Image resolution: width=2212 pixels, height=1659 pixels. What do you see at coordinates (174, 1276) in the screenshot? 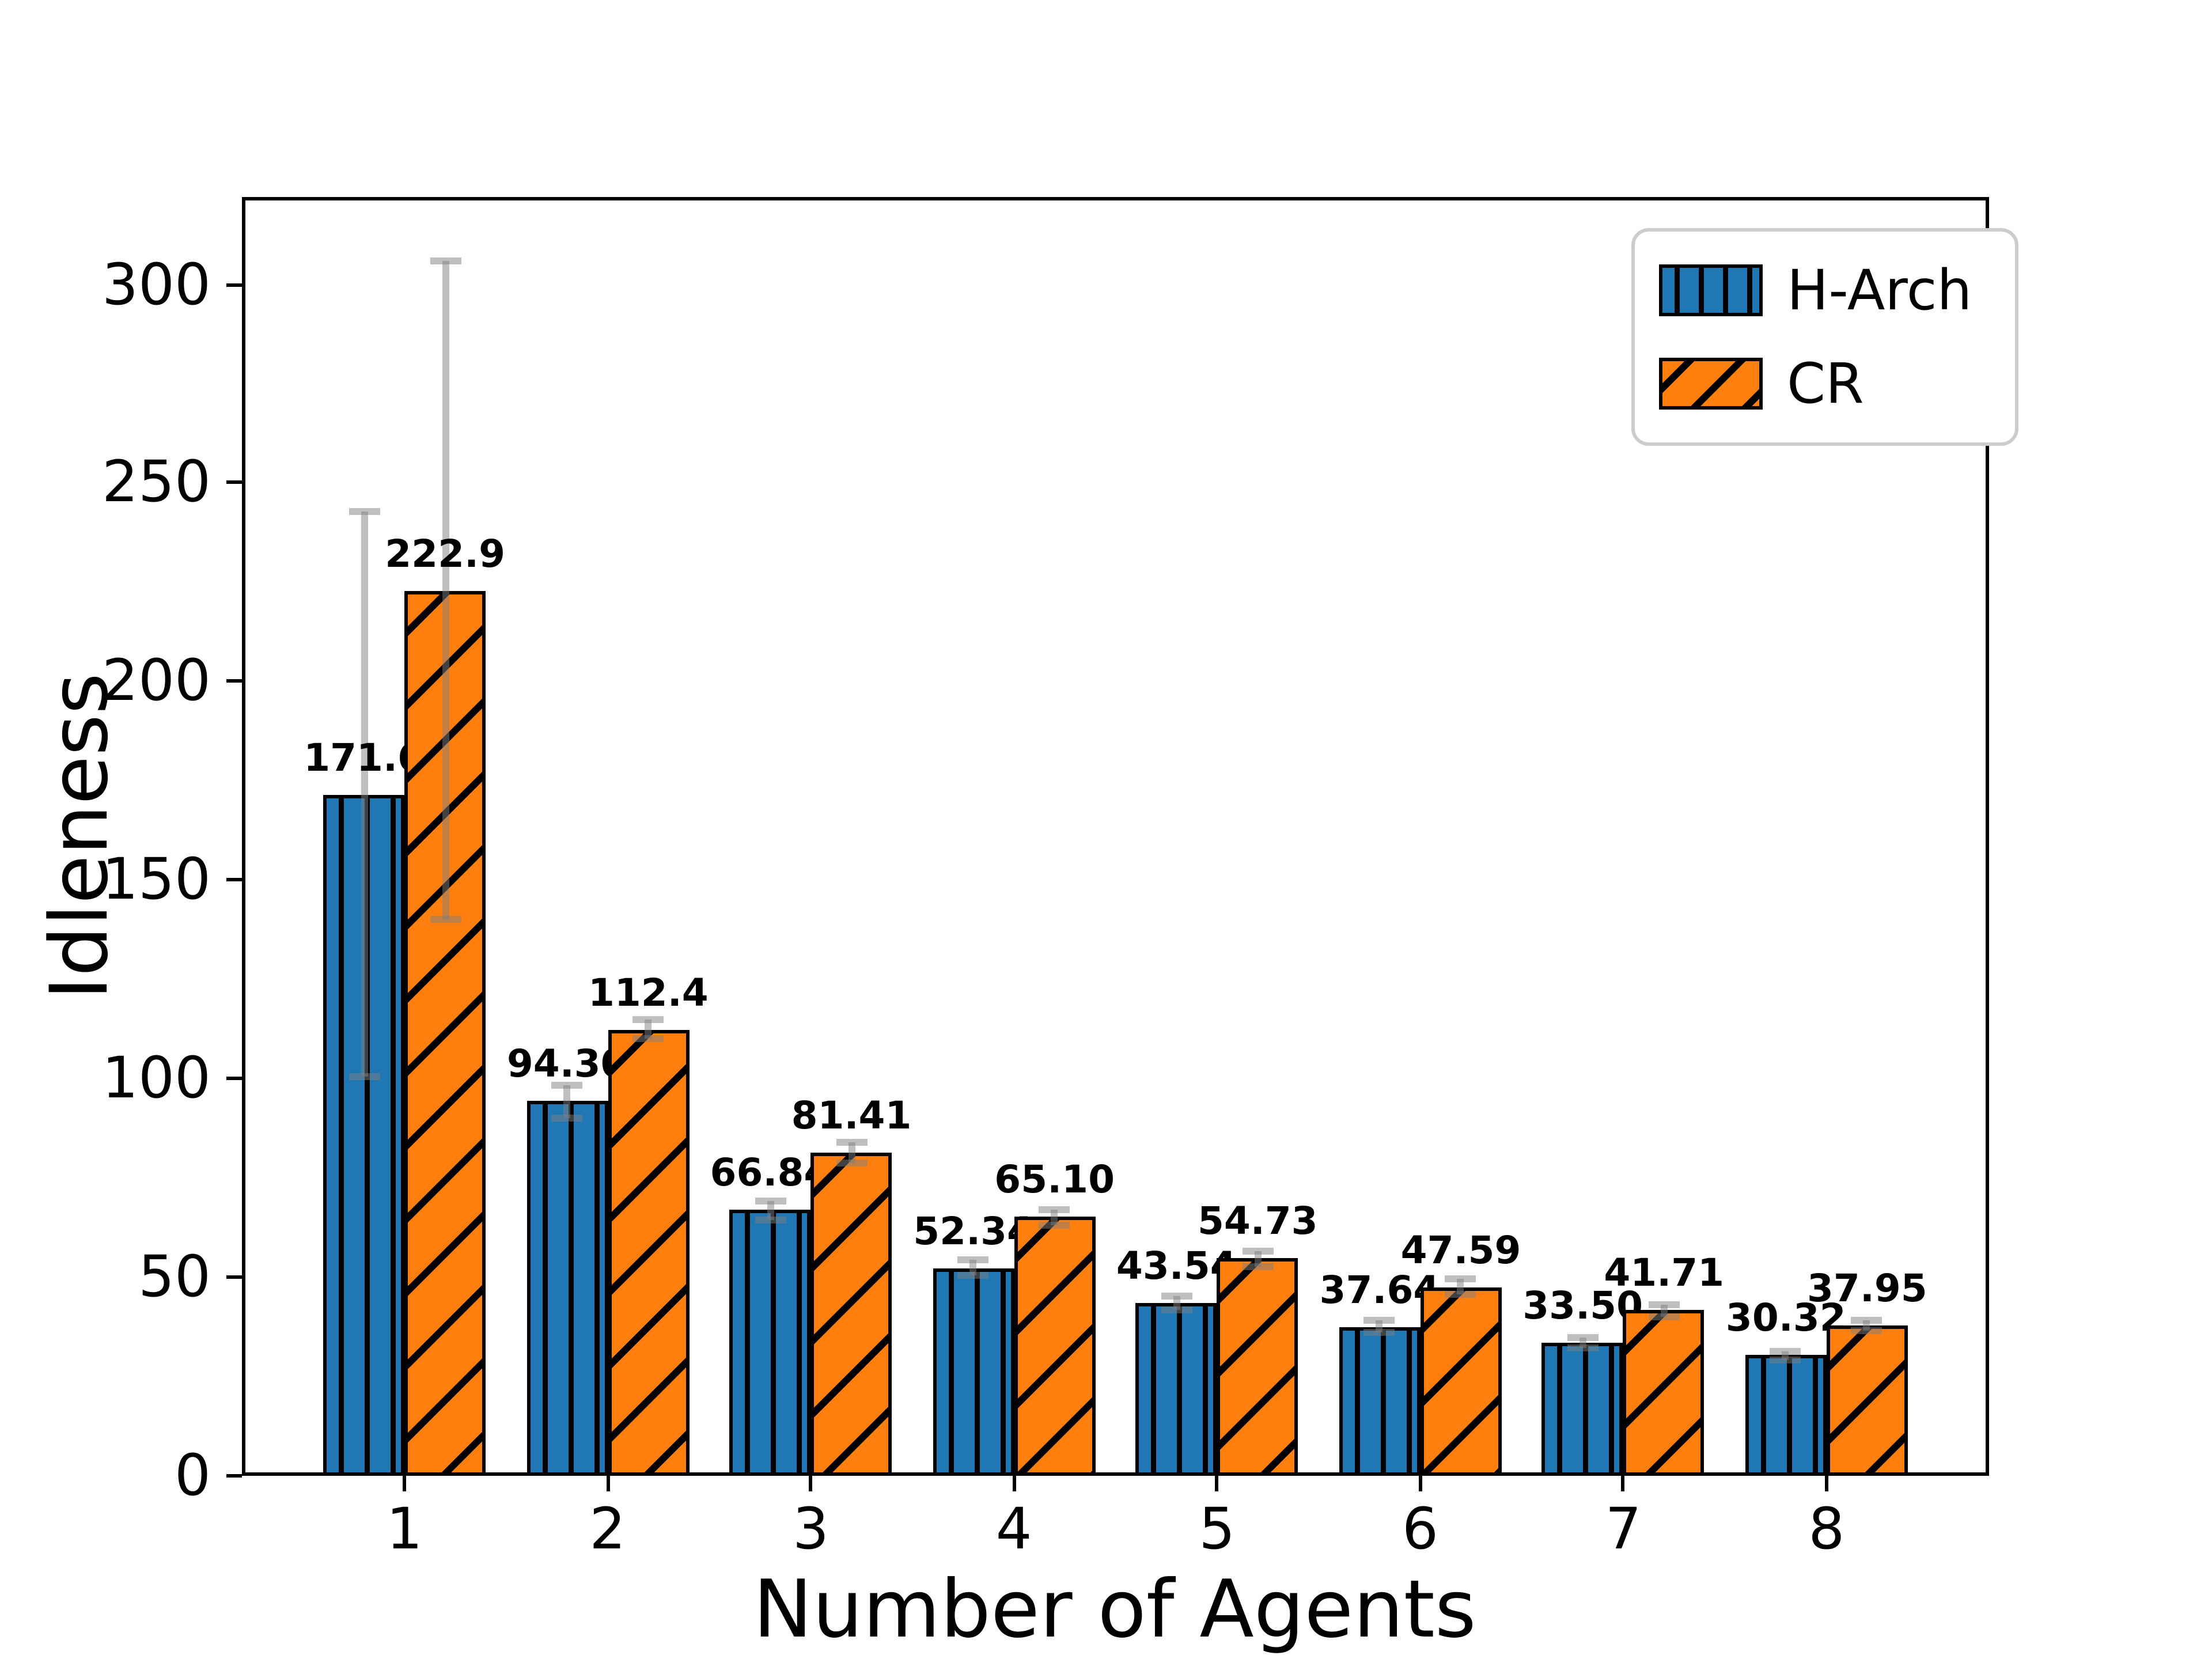
I see `y-tick-label: 50` at bounding box center [174, 1276].